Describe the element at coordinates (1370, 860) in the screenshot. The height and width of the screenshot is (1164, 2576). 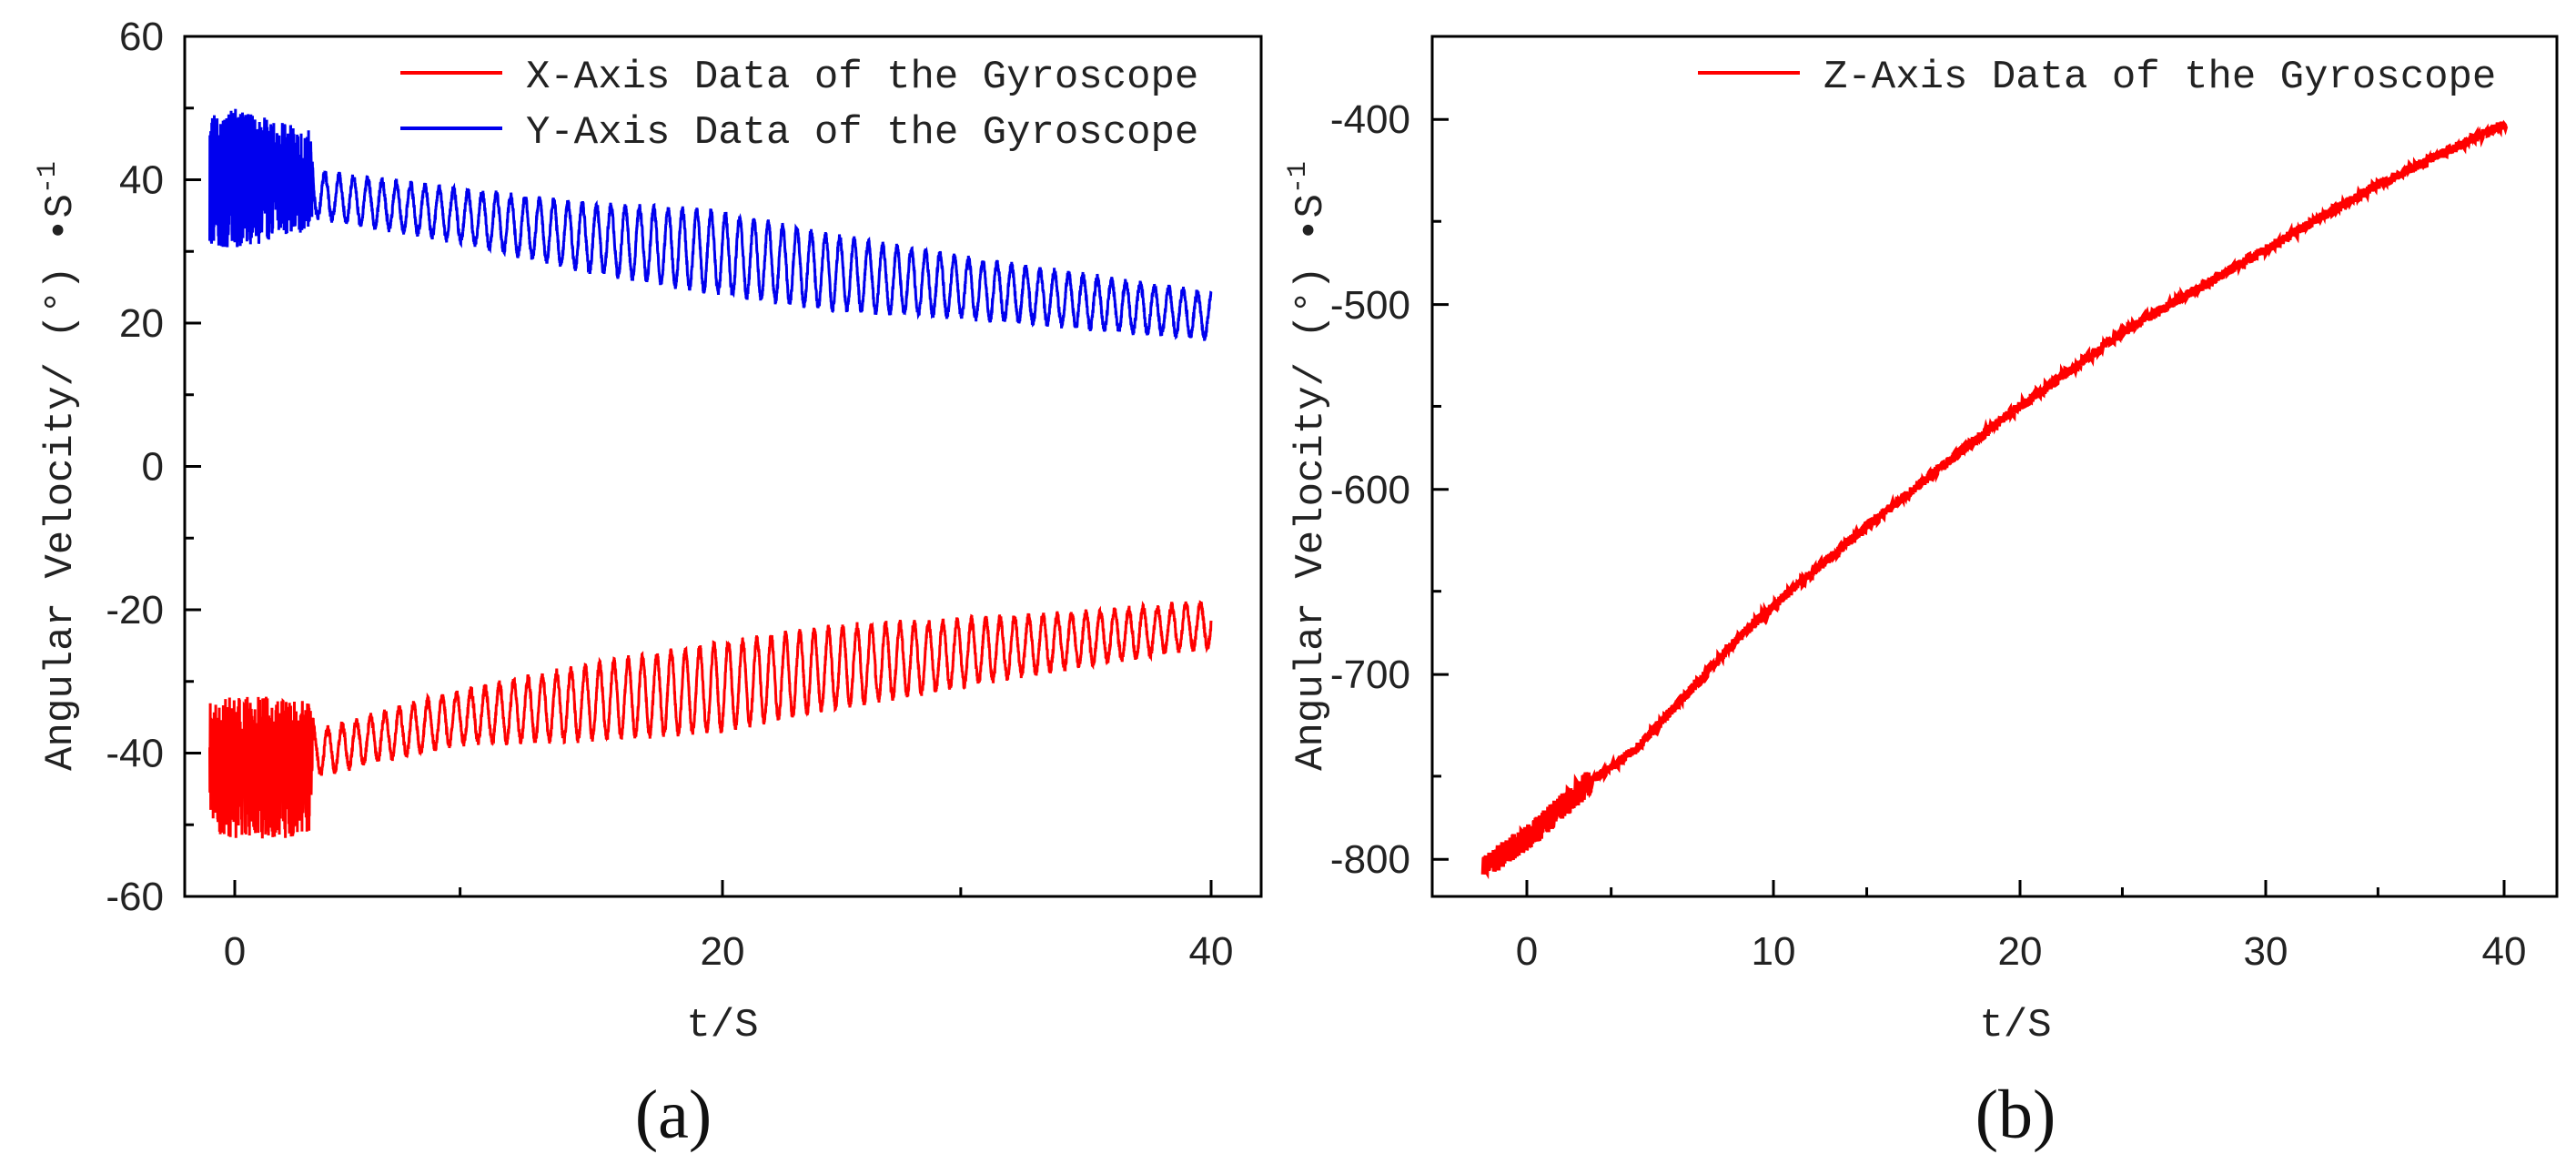
I see `panel-b-ytick-label: -800` at that location.